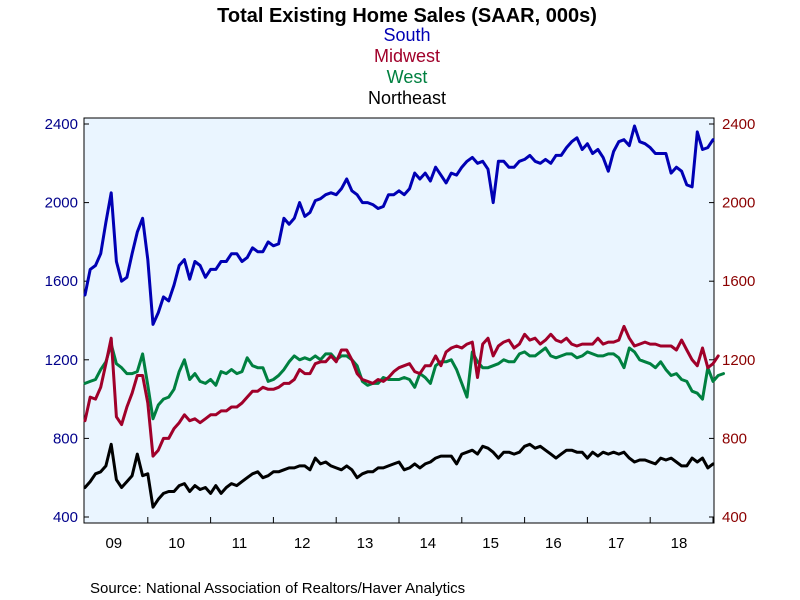 Image resolution: width=800 pixels, height=600 pixels. I want to click on left-y-tick-label: 2000, so click(61, 203).